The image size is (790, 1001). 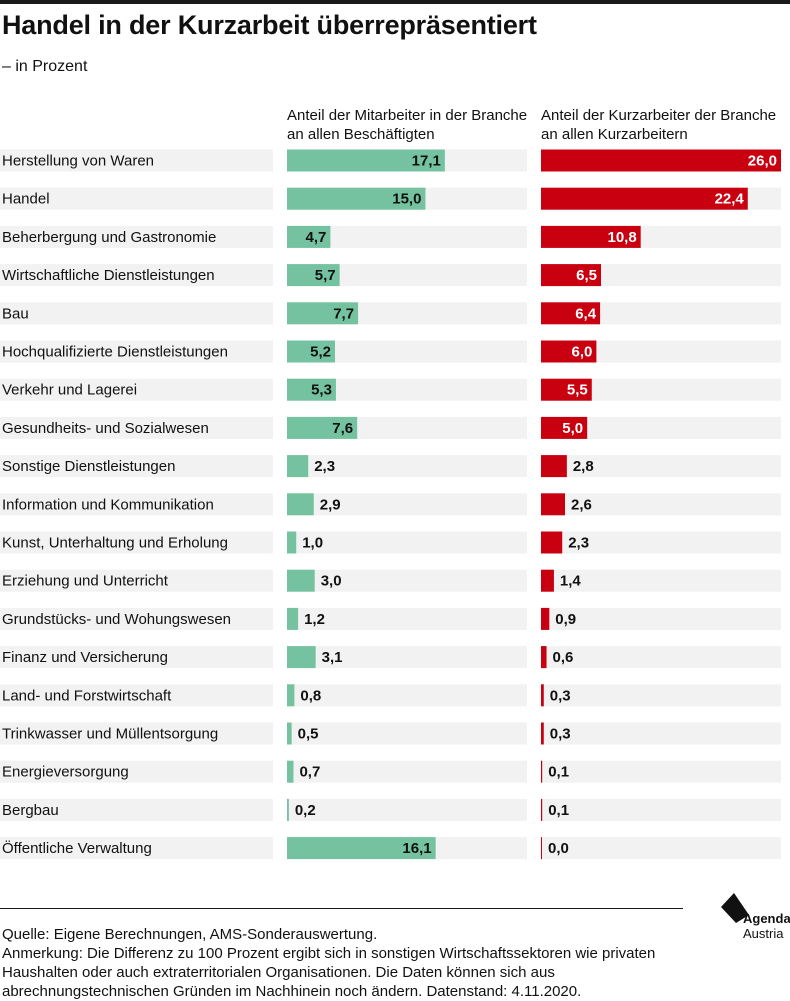 What do you see at coordinates (577, 390) in the screenshot?
I see `value-label-shorttime: 5,5` at bounding box center [577, 390].